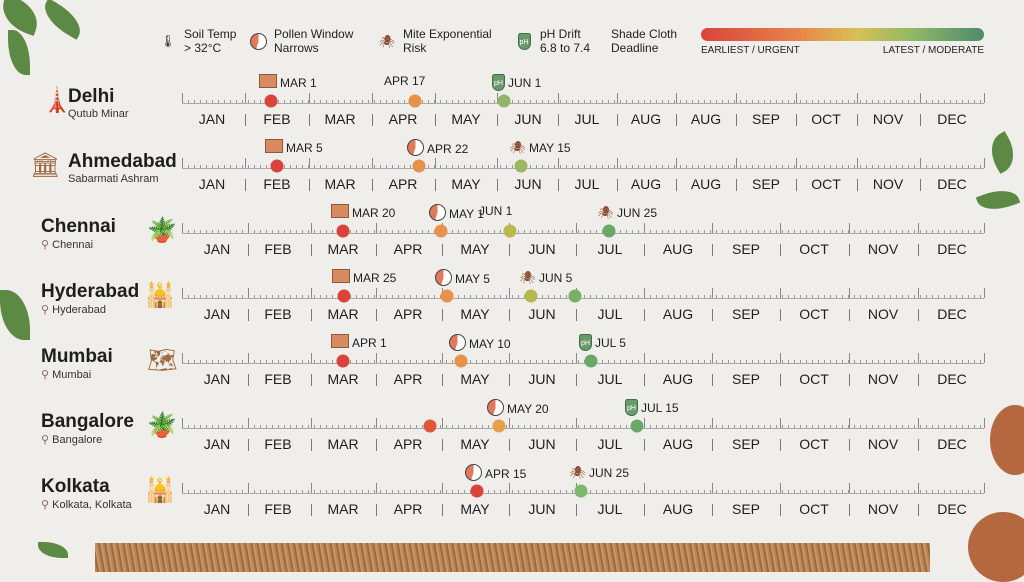 The image size is (1024, 582). What do you see at coordinates (577, 472) in the screenshot?
I see `mite-icon: 🕷` at bounding box center [577, 472].